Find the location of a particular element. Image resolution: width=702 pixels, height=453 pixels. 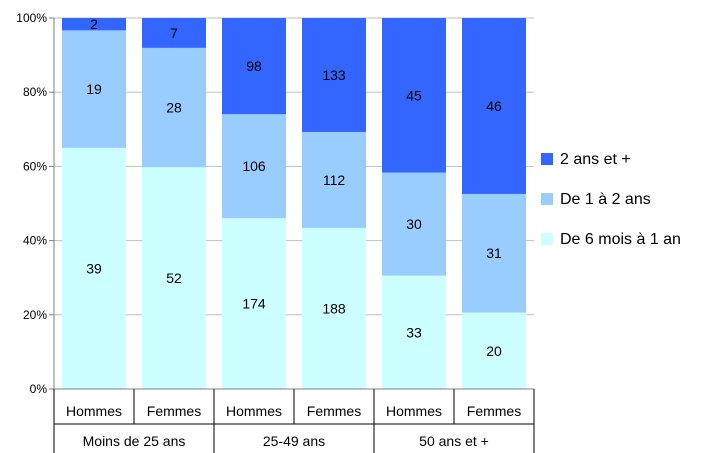

x-group-label: Moins de 25 ans is located at coordinates (134, 441).